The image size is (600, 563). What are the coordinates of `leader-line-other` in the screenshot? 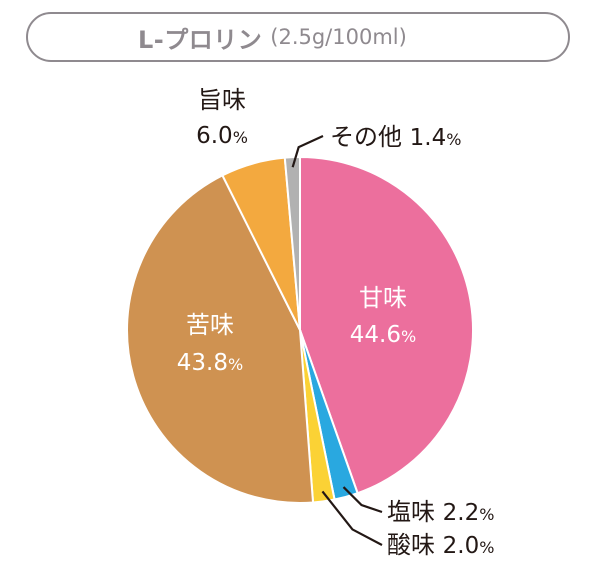 It's located at (307, 151).